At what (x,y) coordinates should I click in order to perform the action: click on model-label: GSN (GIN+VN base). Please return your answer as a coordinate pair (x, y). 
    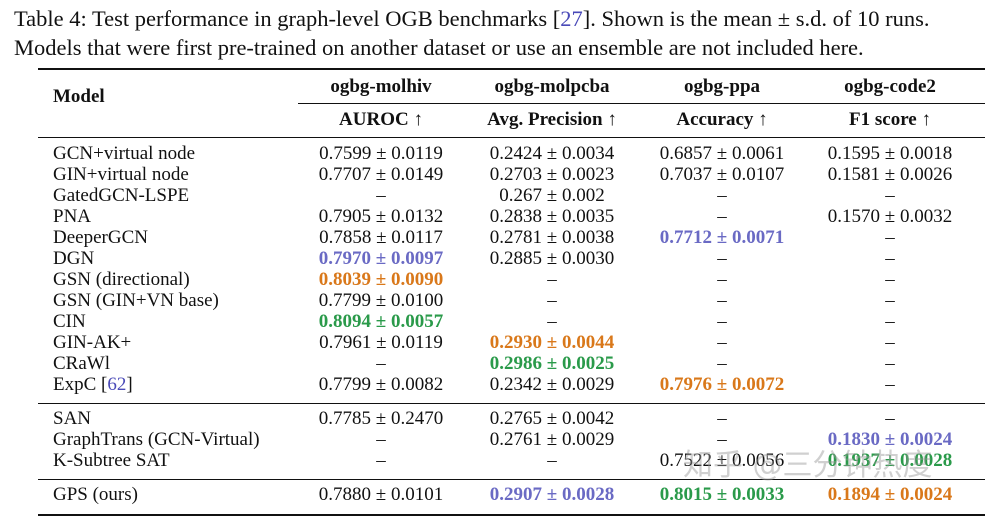
    Looking at the image, I should click on (136, 300).